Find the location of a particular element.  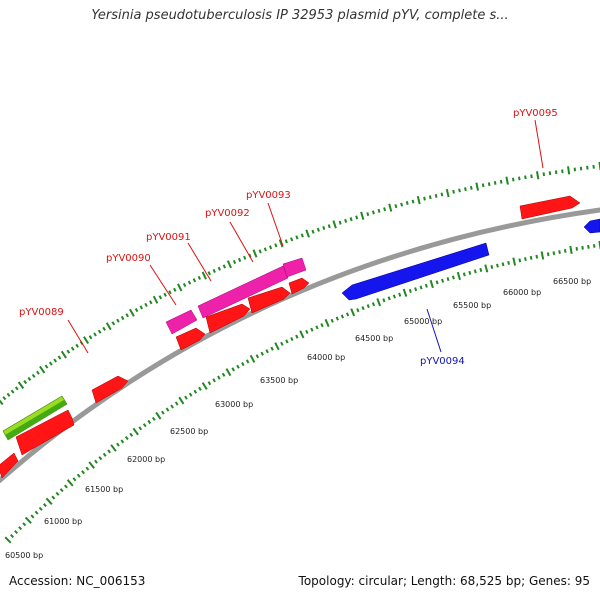

scale-label: 64500 bp is located at coordinates (374, 338).